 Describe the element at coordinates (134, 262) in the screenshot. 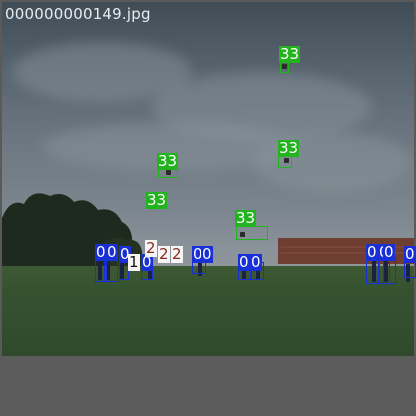

I see `object-label: 1` at that location.